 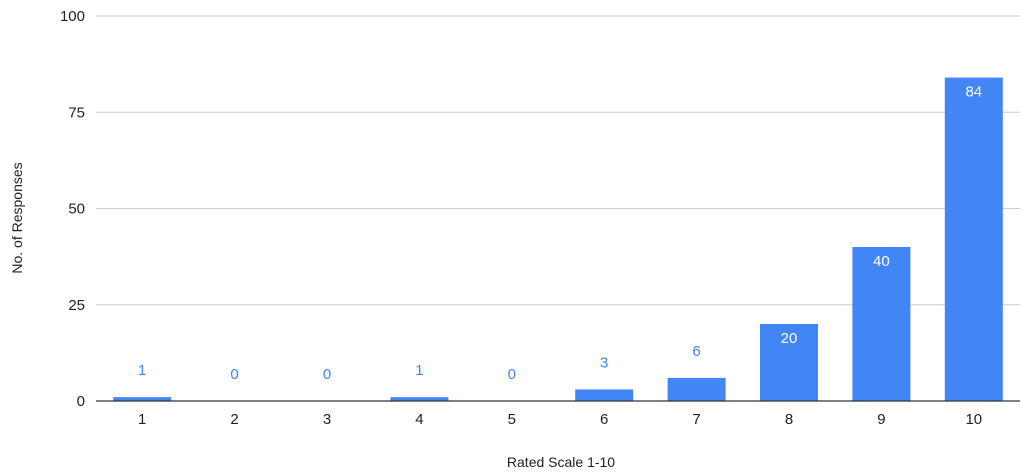 What do you see at coordinates (789, 338) in the screenshot?
I see `data-label: 20` at bounding box center [789, 338].